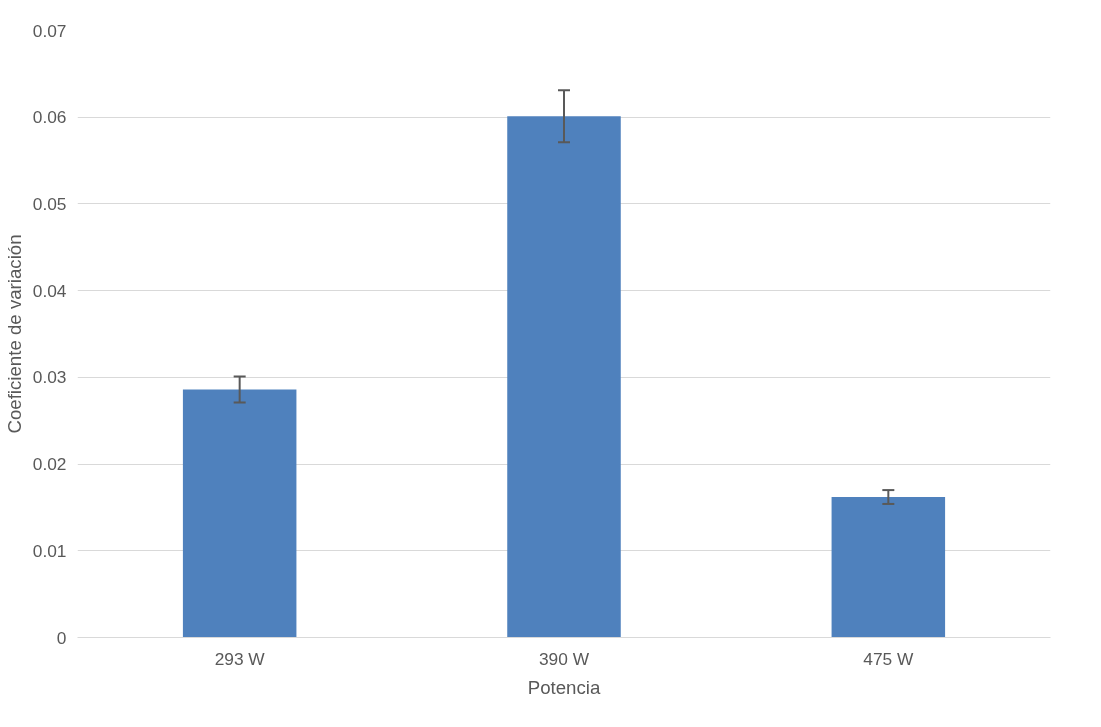  Describe the element at coordinates (61, 637) in the screenshot. I see `y-tick-label: 0` at that location.